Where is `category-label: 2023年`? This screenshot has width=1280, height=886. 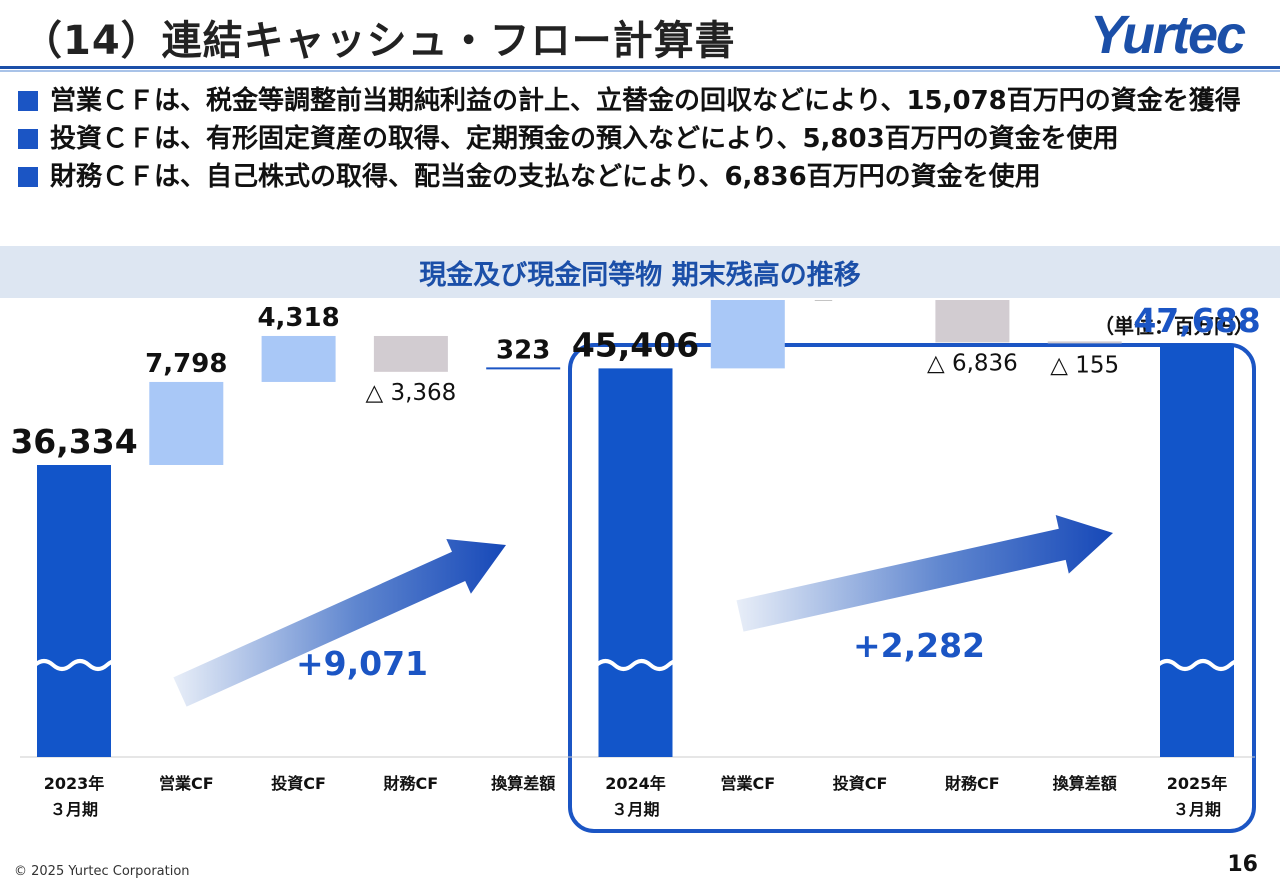 category-label: 2023年 is located at coordinates (74, 783).